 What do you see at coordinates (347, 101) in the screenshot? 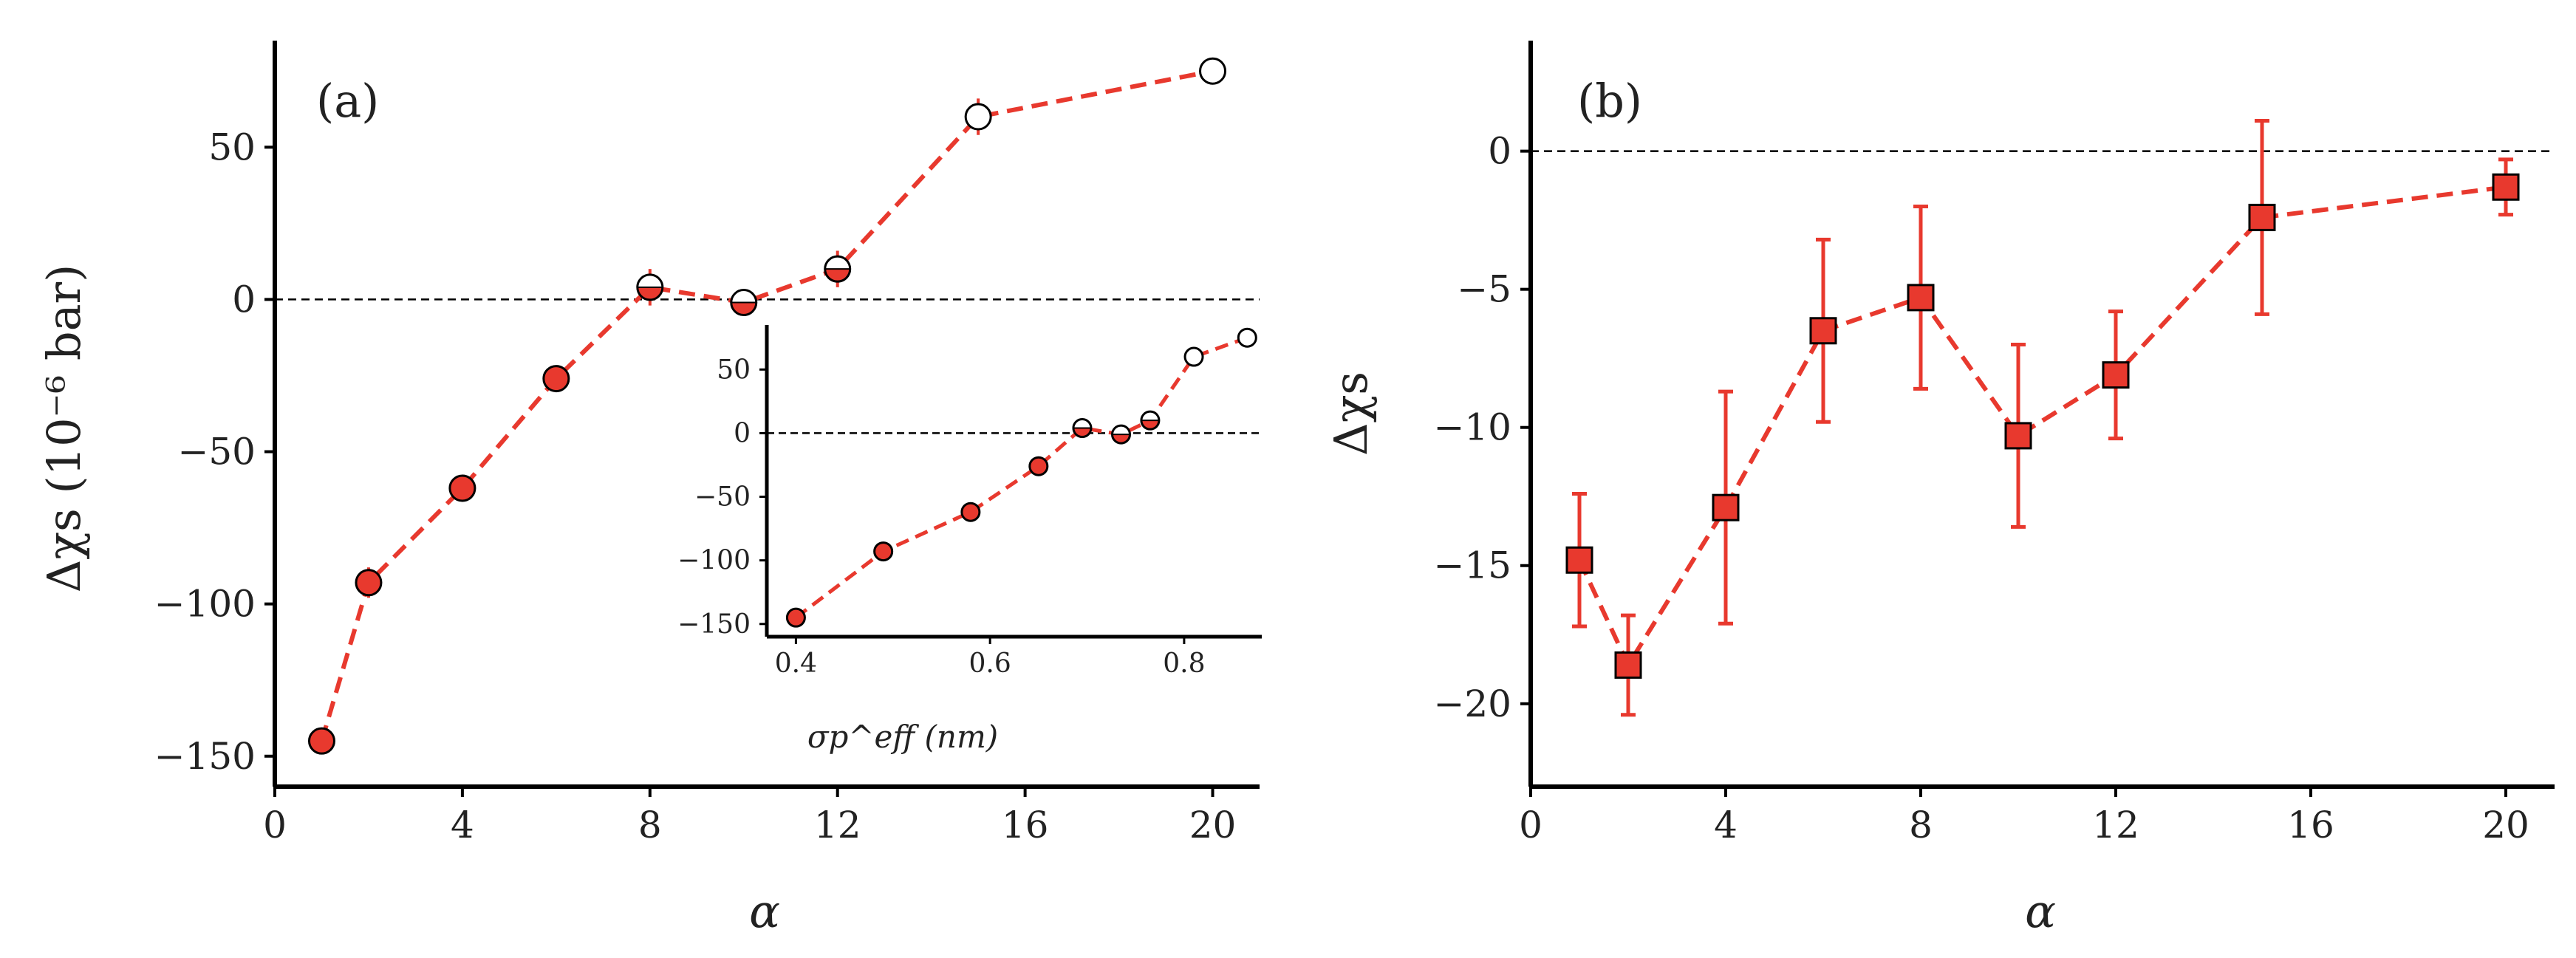
I see `panel-a-label: (a)` at bounding box center [347, 101].